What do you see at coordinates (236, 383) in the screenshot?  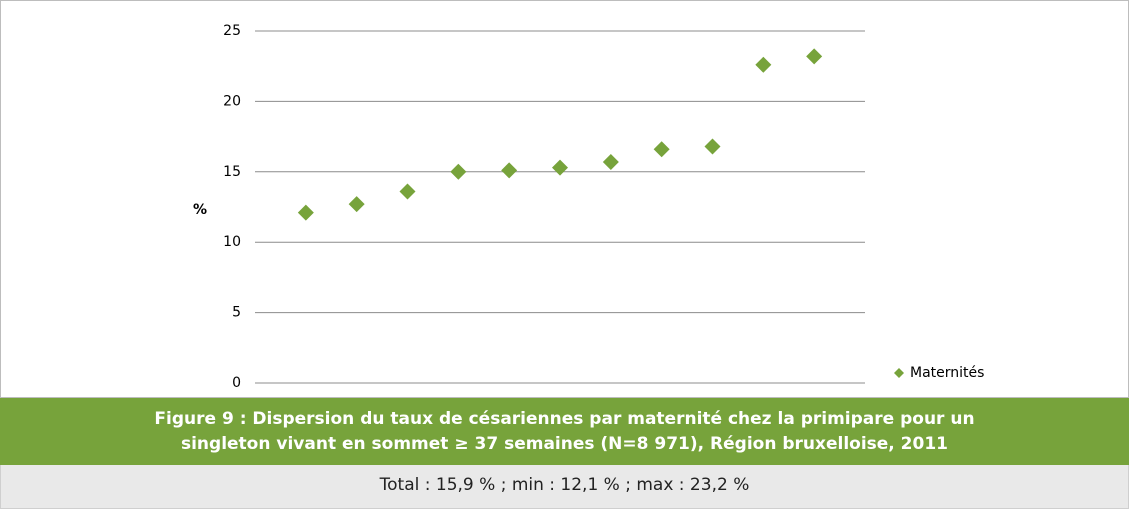 I see `y-tick-label: 0` at bounding box center [236, 383].